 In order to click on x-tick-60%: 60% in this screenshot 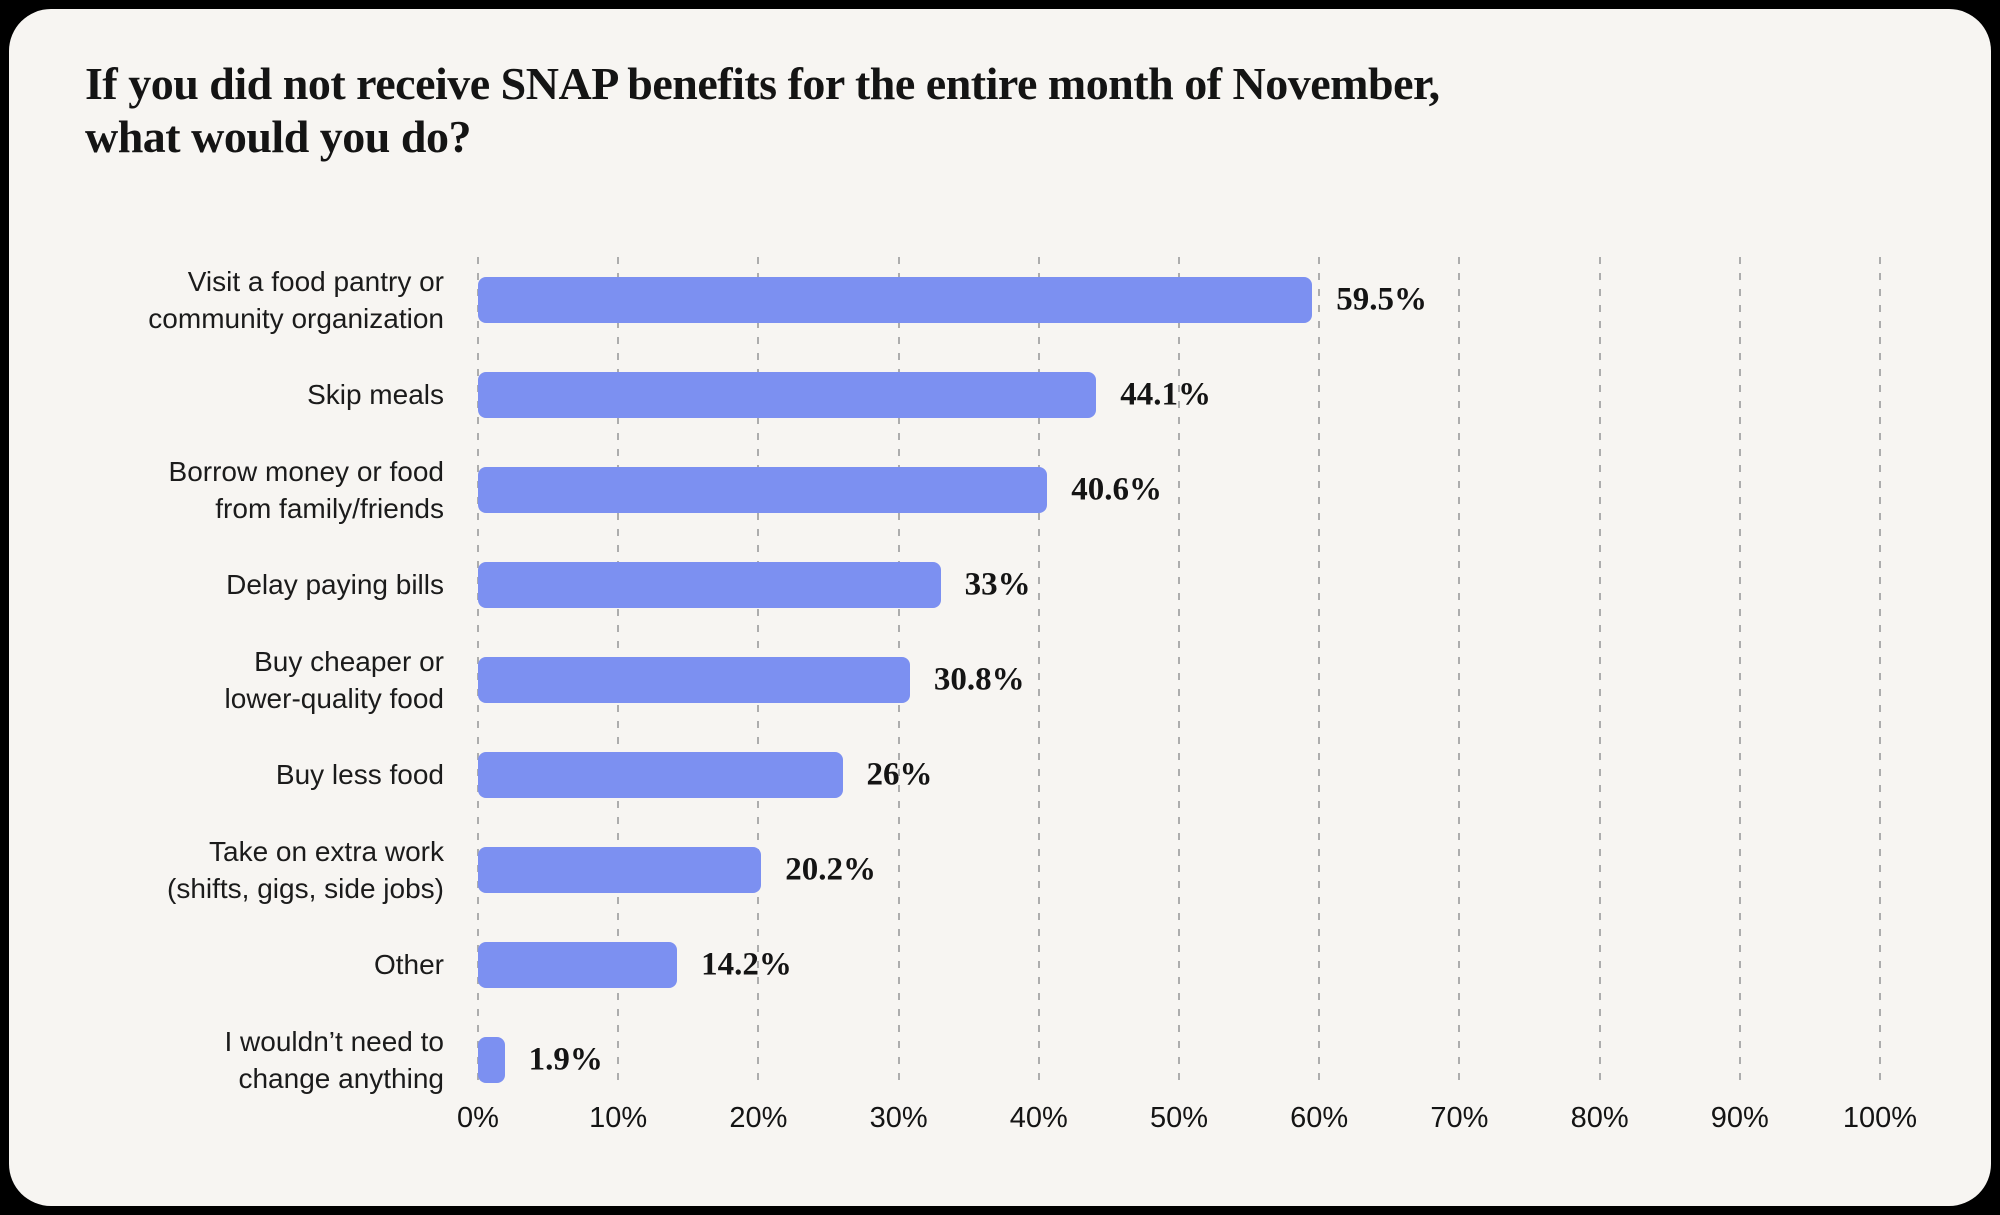, I will do `click(1319, 1118)`.